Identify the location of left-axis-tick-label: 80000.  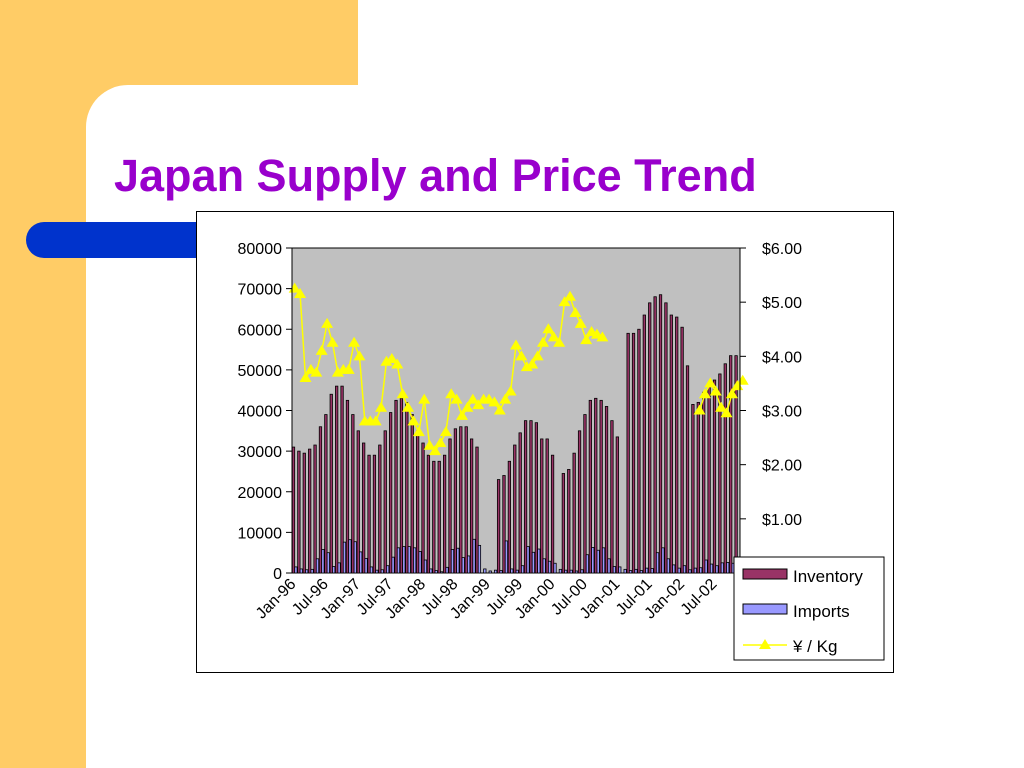
(260, 249).